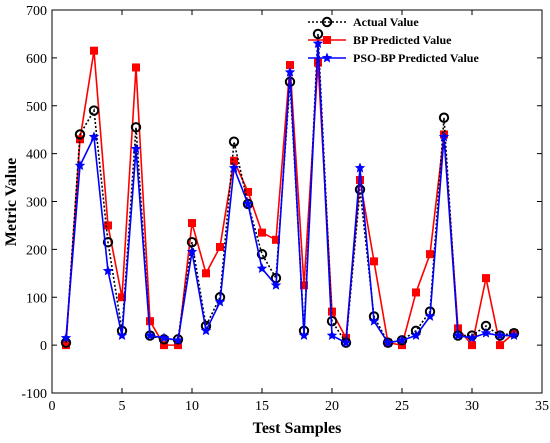 The image size is (550, 443). Describe the element at coordinates (416, 58) in the screenshot. I see `legend-label: PSO-BP Predicted Value` at that location.